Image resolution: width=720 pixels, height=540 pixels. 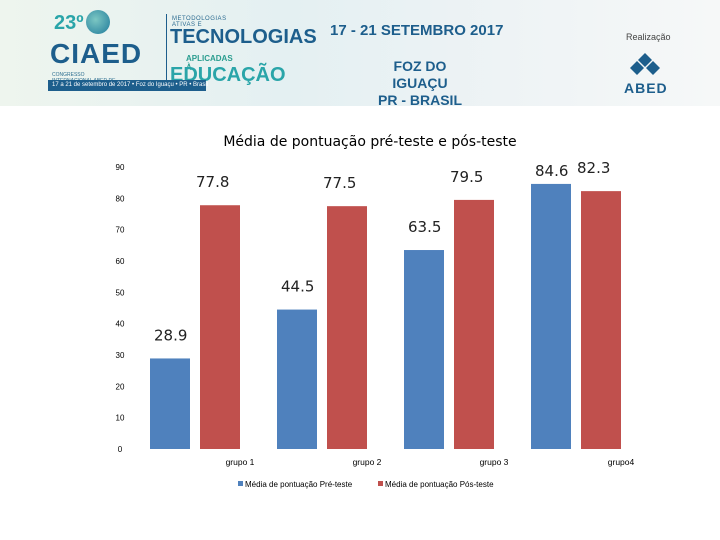 I want to click on x-category-label: grupo 1, so click(x=240, y=462).